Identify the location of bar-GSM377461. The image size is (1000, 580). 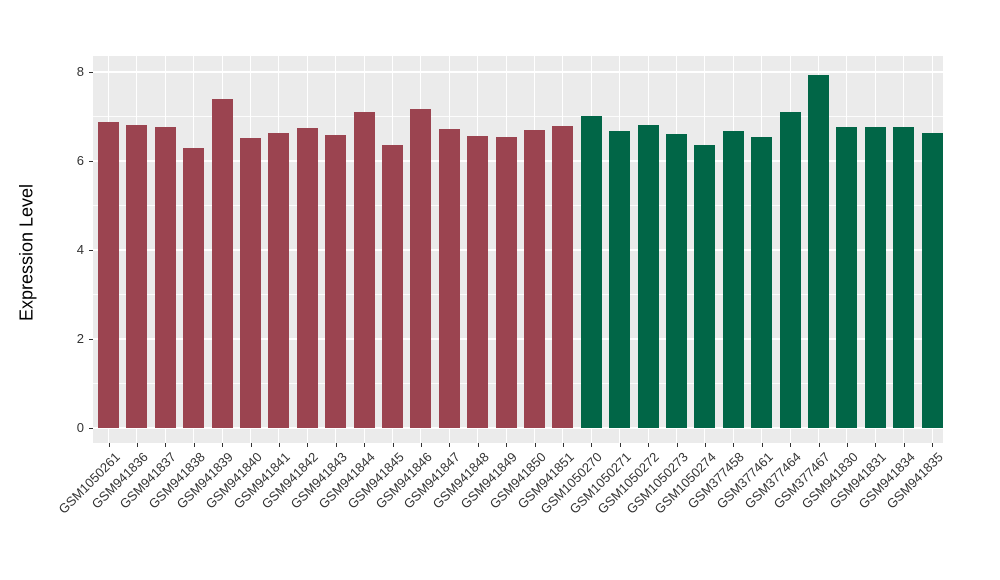
(762, 282).